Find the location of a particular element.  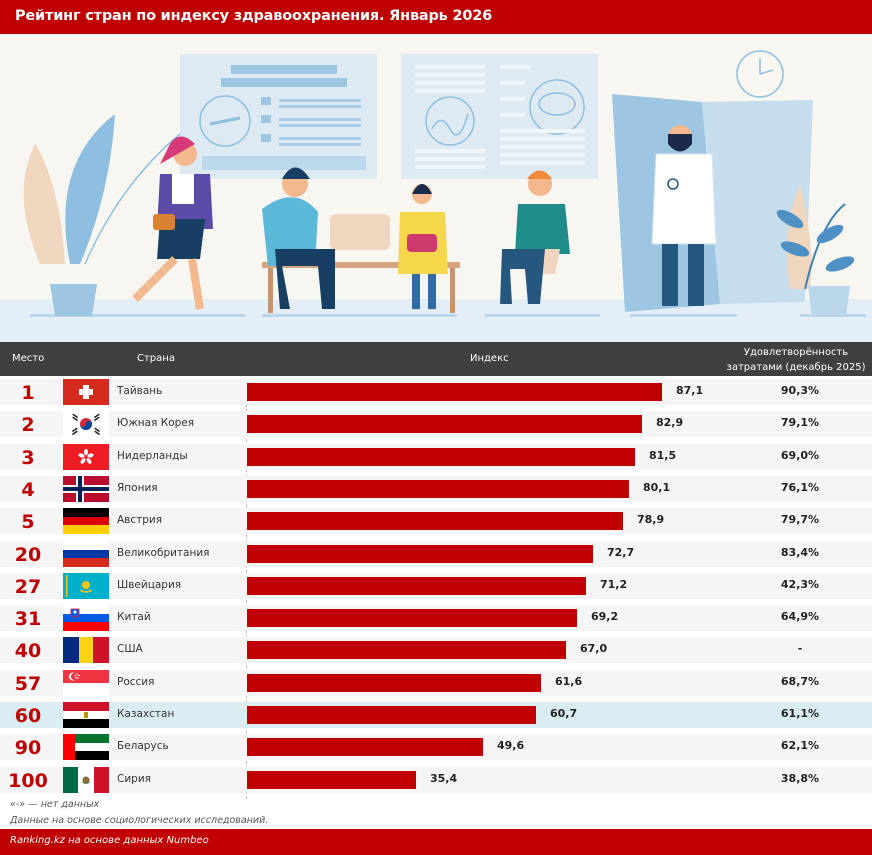

rank-number: 90 is located at coordinates (28, 748).